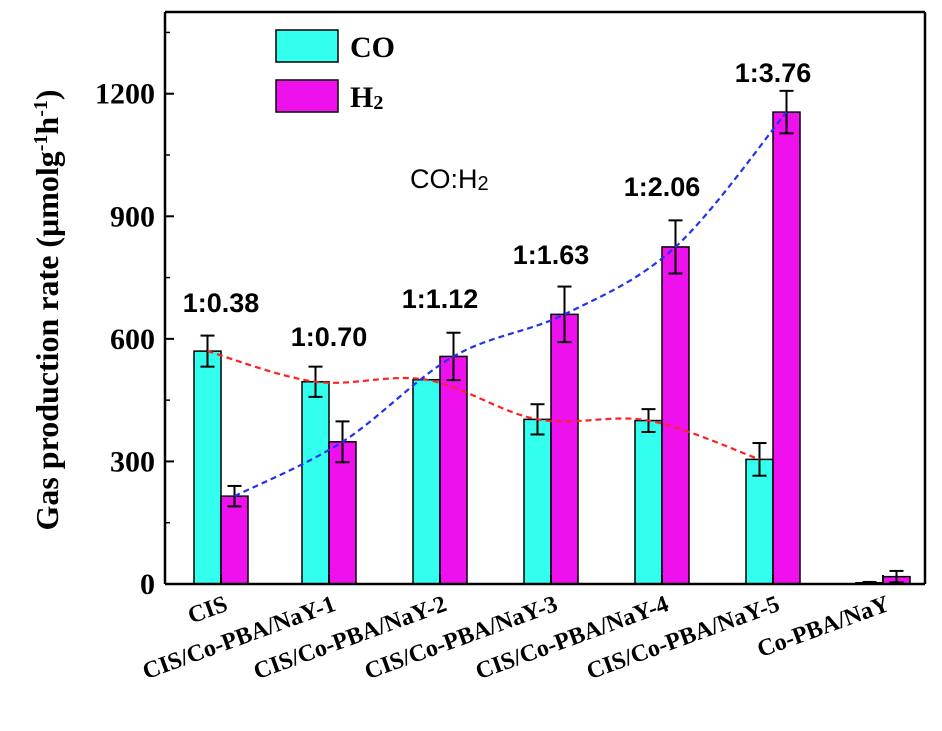 Image resolution: width=942 pixels, height=731 pixels. Describe the element at coordinates (350, 638) in the screenshot. I see `x-tick-label-3: CIS/Co-PBA/NaY-2` at that location.